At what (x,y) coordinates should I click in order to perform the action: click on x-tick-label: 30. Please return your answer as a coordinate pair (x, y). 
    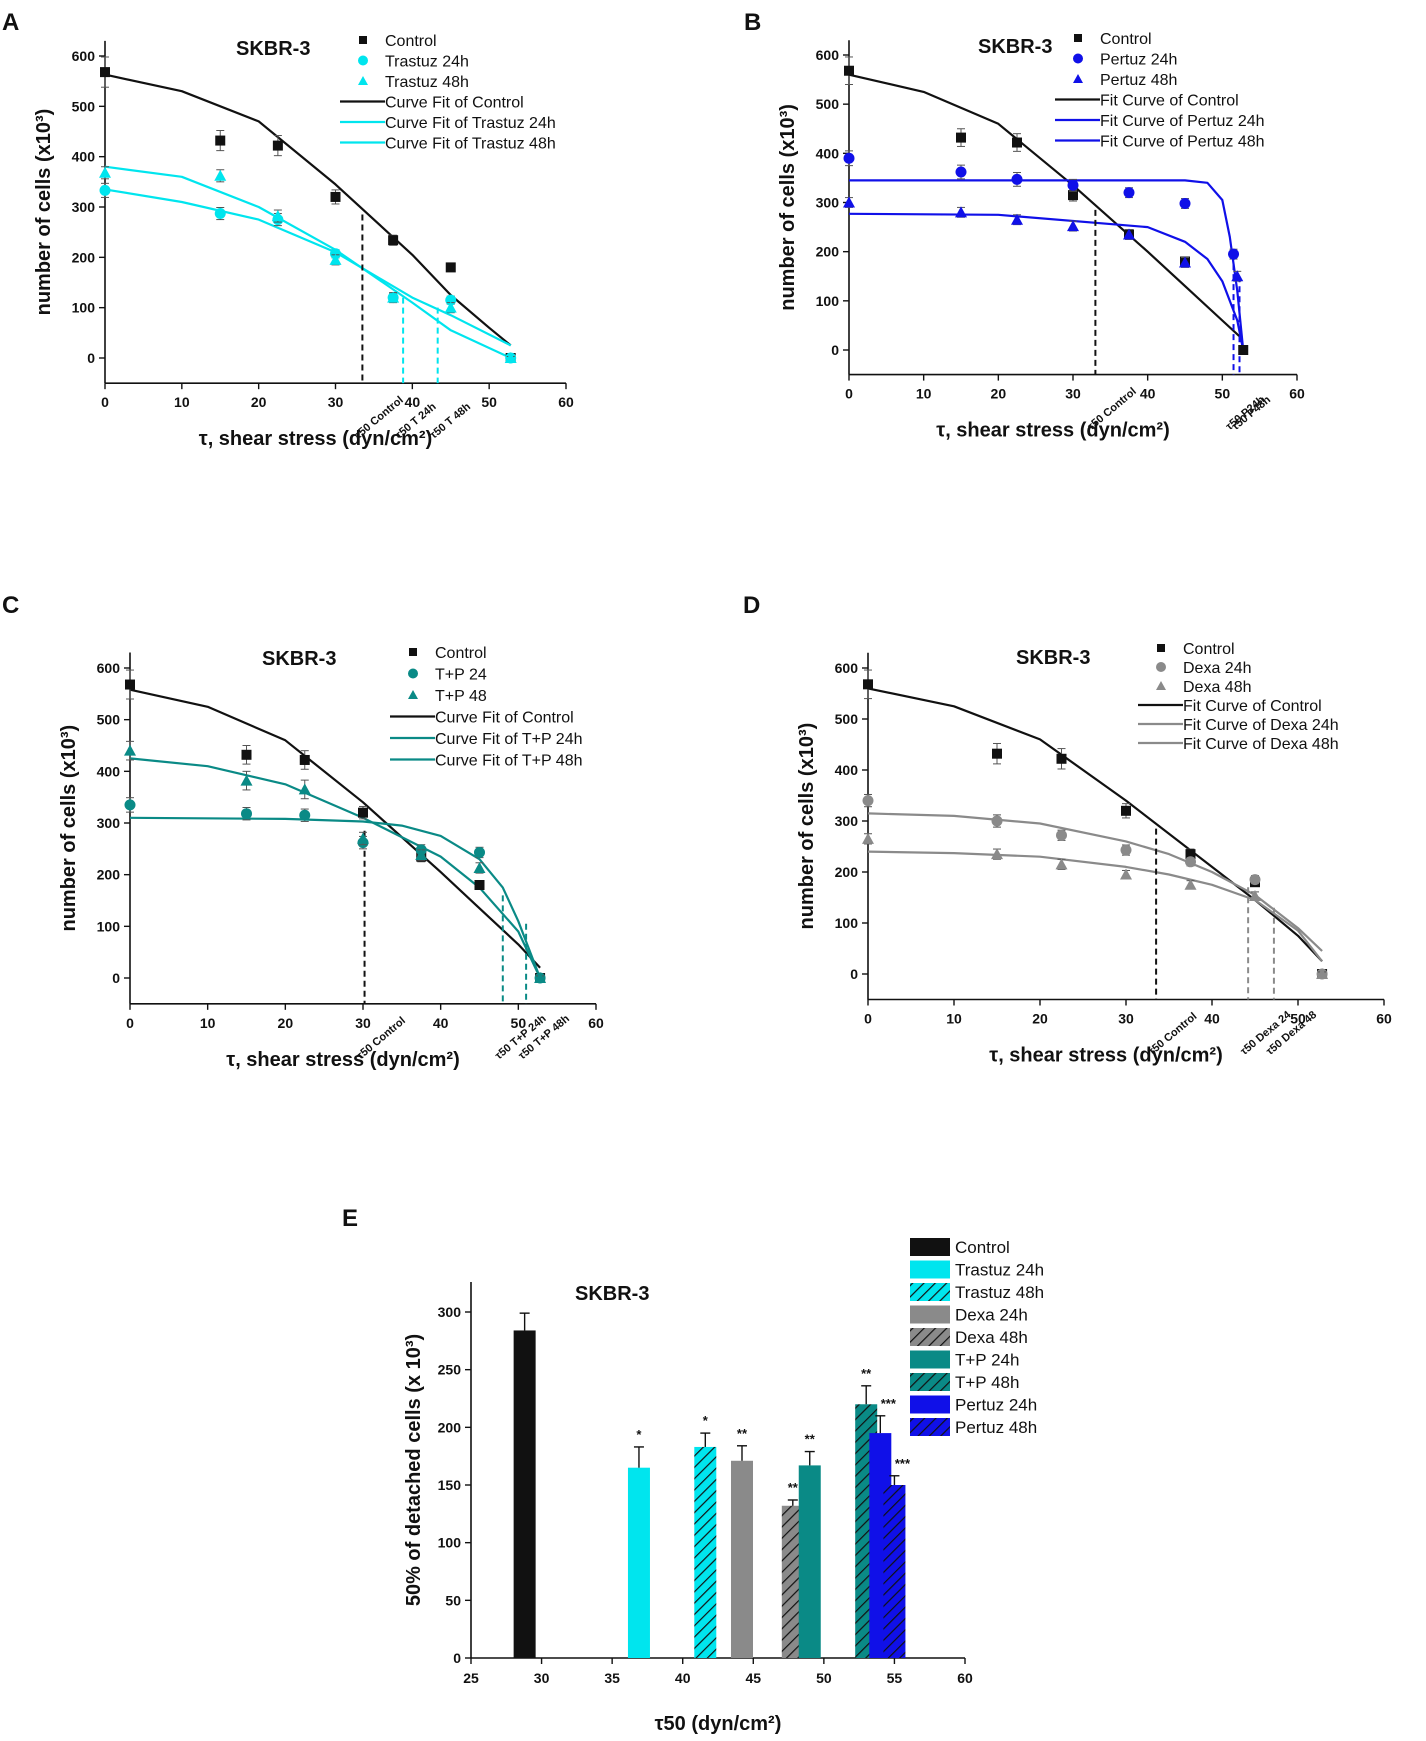
    Looking at the image, I should click on (542, 1678).